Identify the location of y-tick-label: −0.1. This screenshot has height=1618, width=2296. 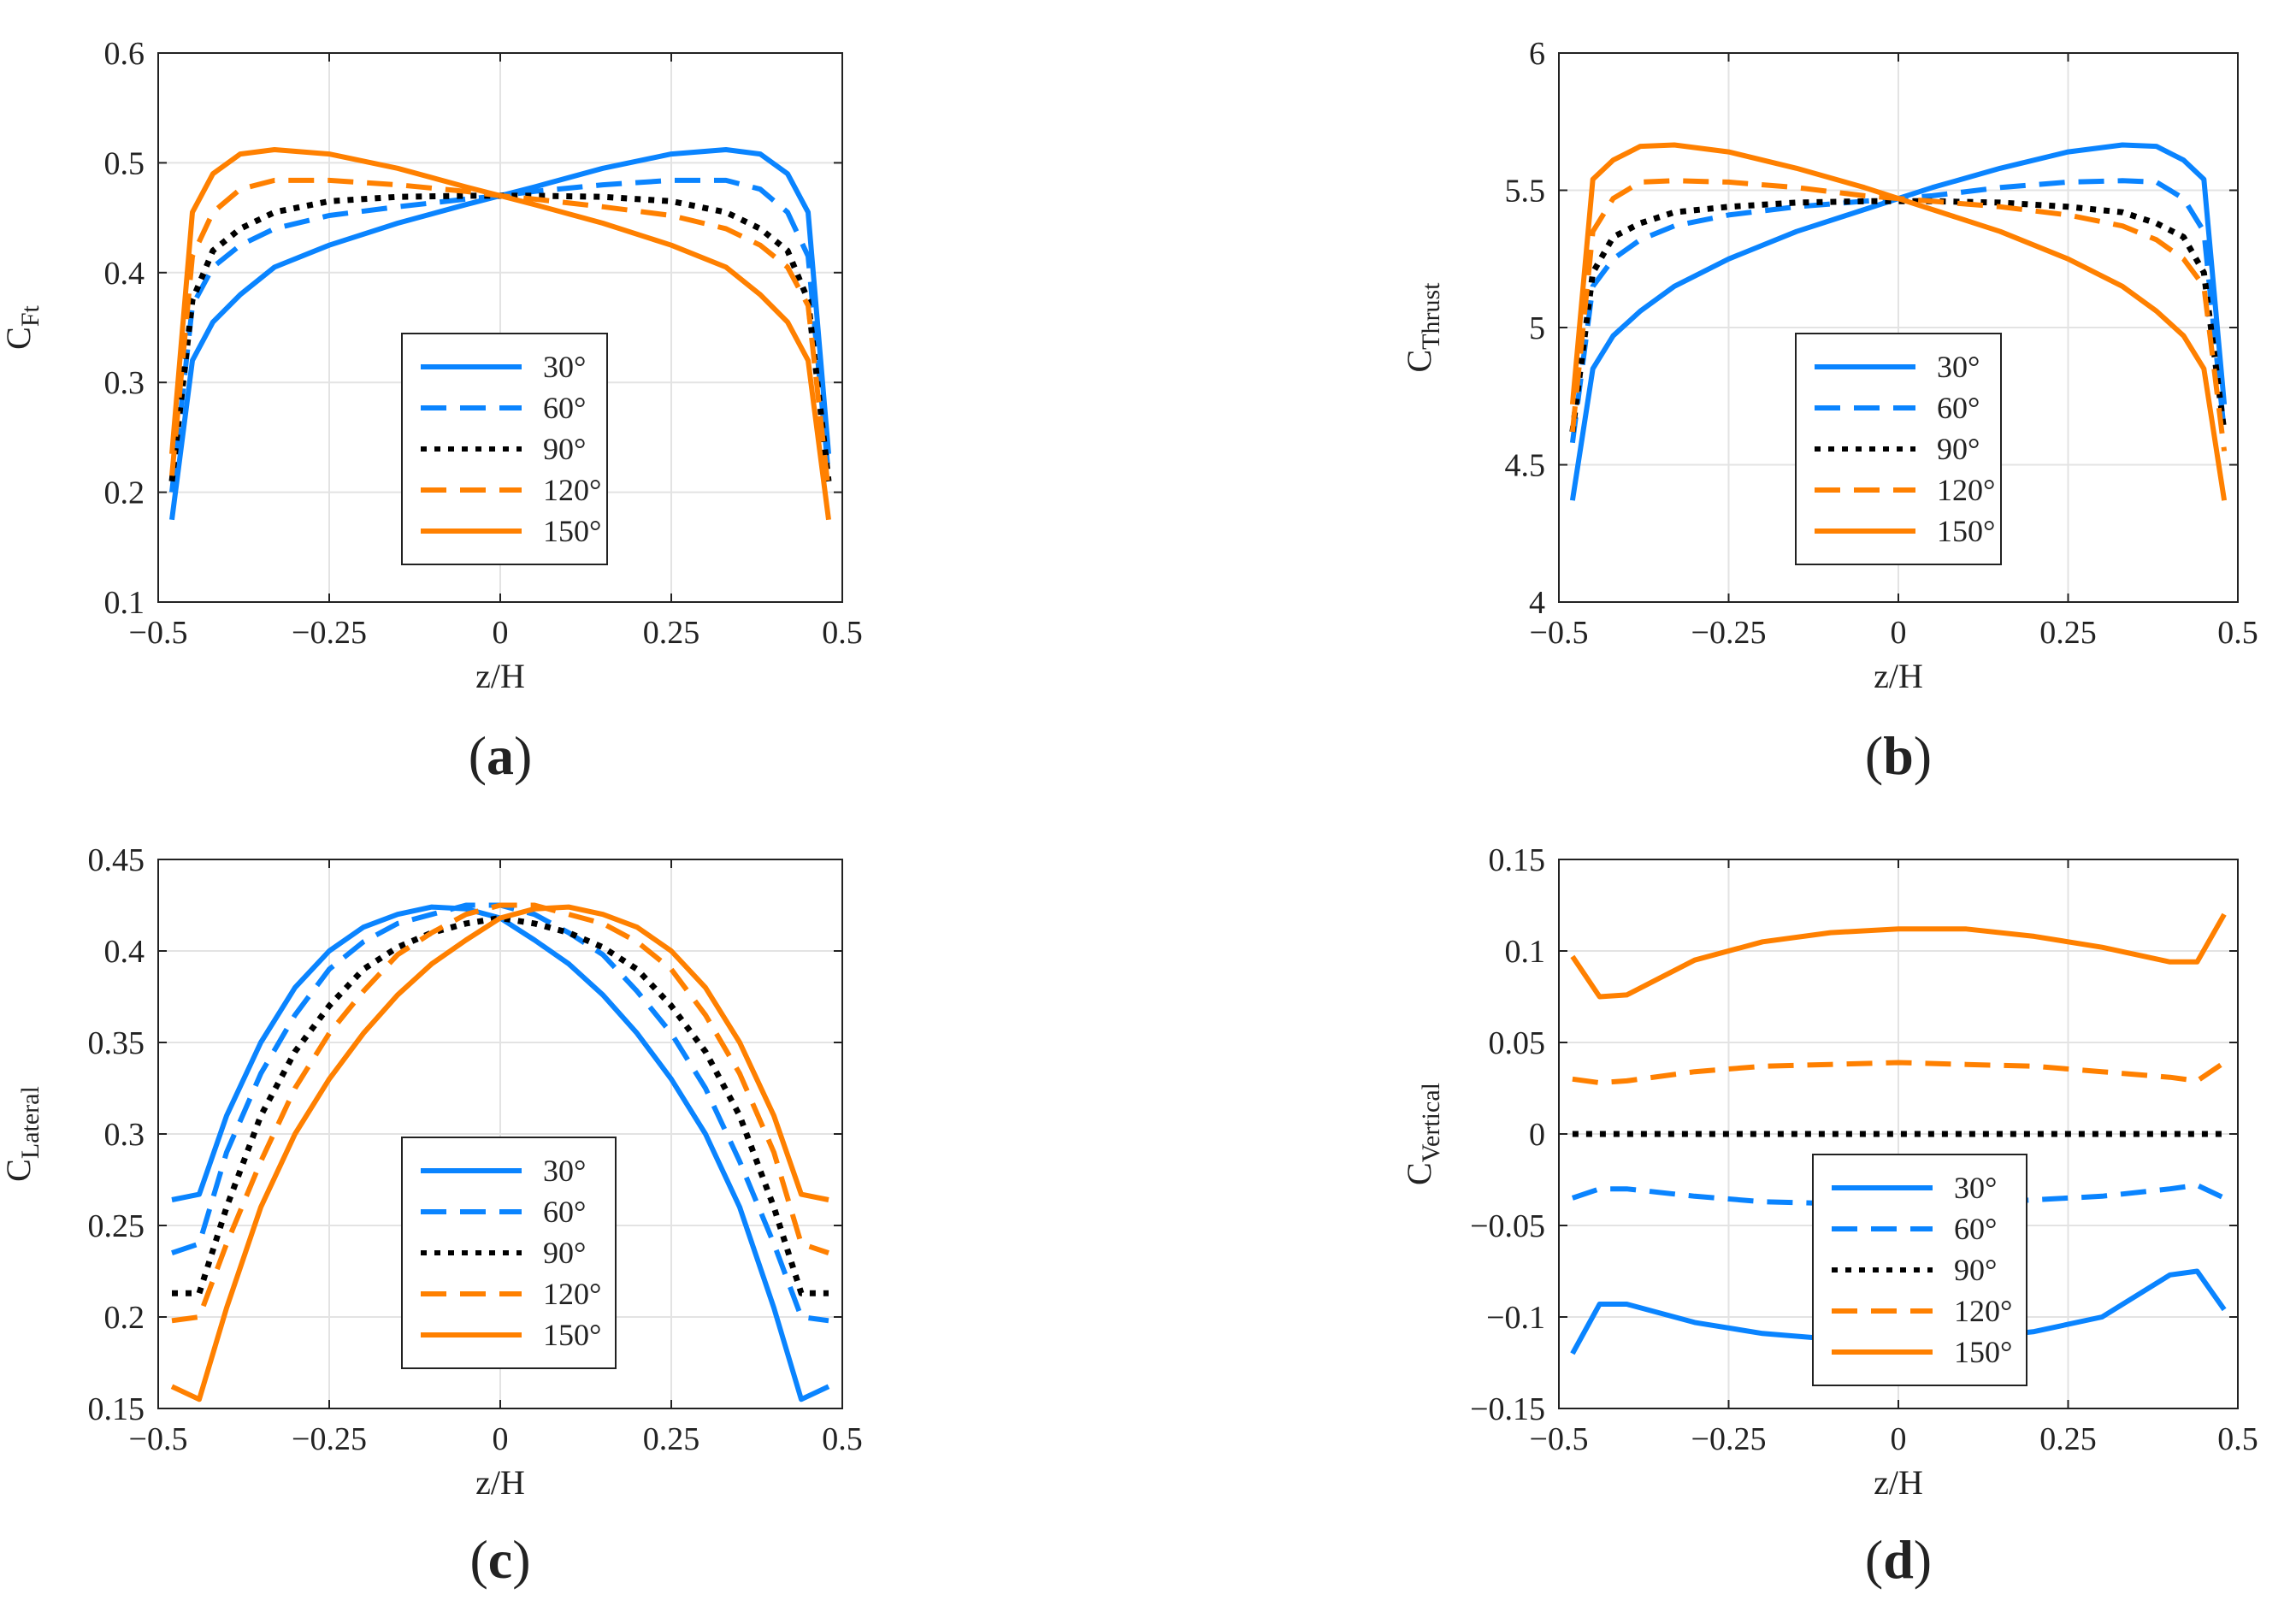
(1515, 1318).